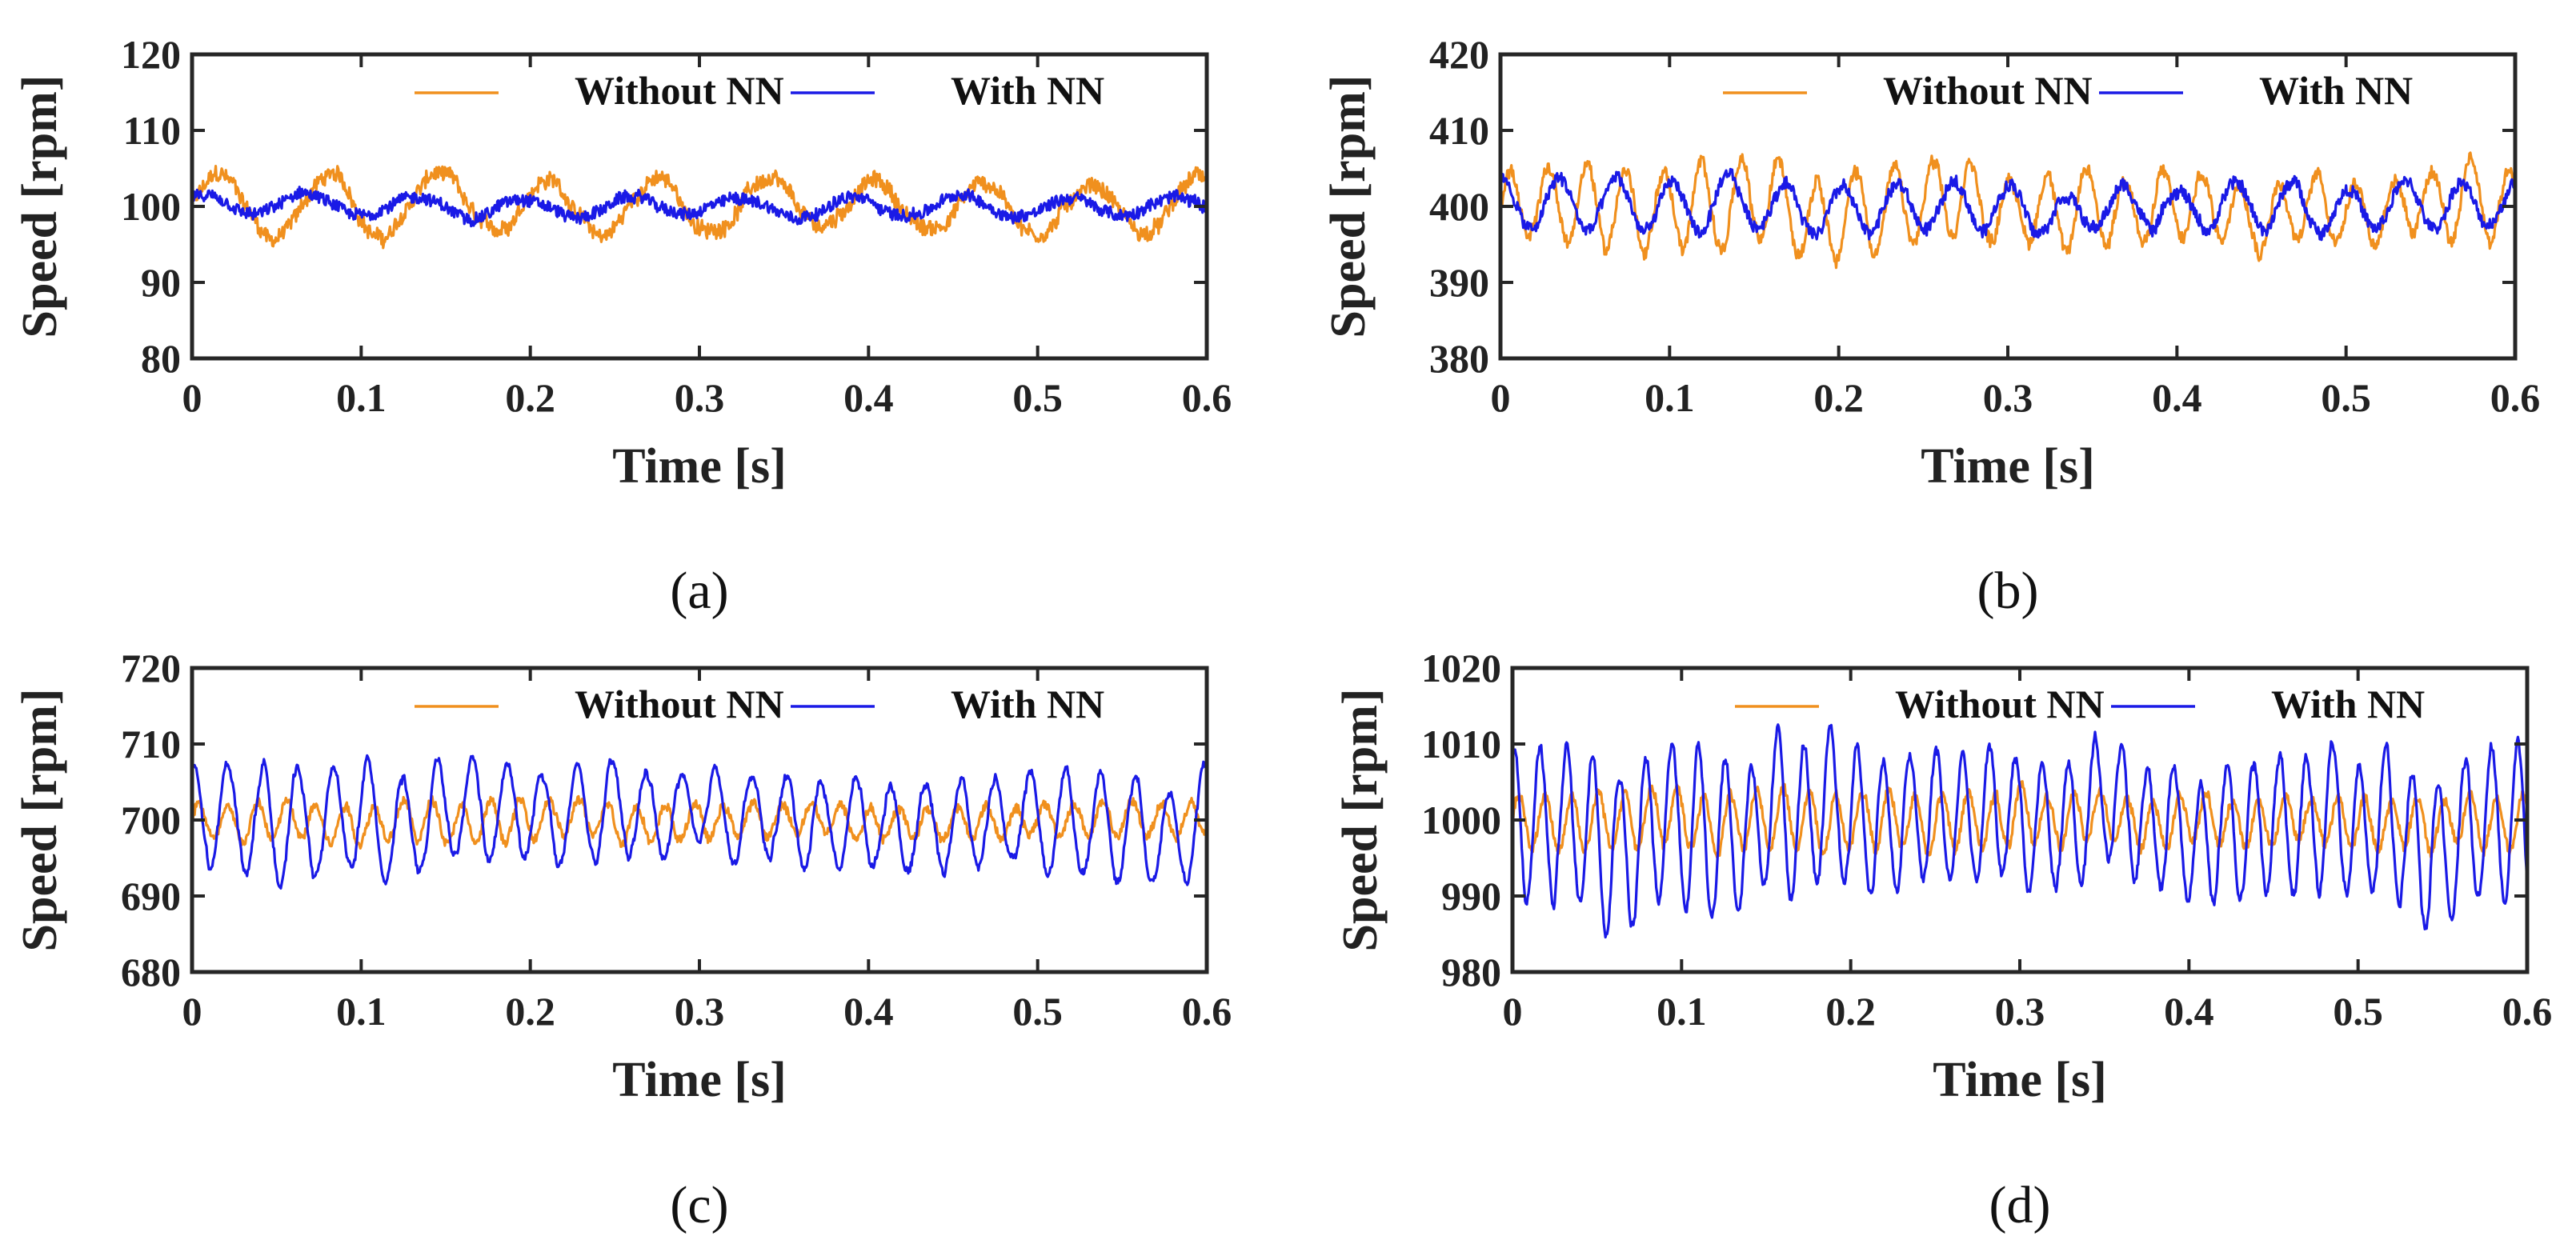 The height and width of the screenshot is (1260, 2576). I want to click on y-tick-label: 400, so click(1459, 206).